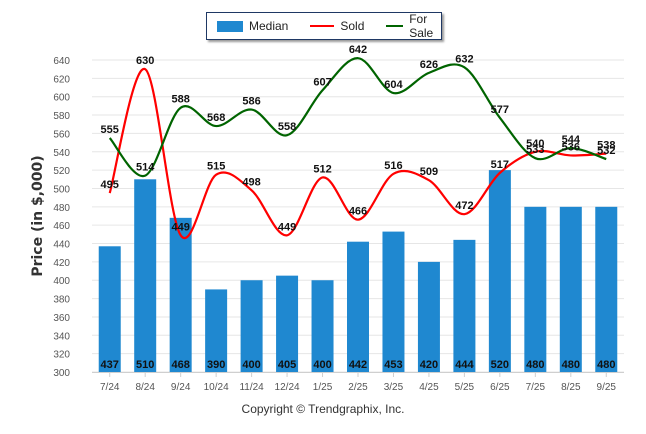 The width and height of the screenshot is (646, 434). What do you see at coordinates (606, 151) in the screenshot?
I see `for-sale-value-label: 532` at bounding box center [606, 151].